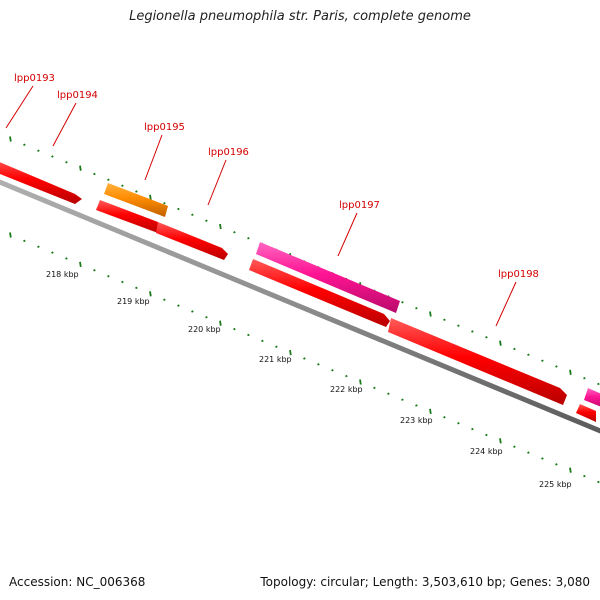  Describe the element at coordinates (586, 413) in the screenshot. I see `gene-arrow-next` at that location.